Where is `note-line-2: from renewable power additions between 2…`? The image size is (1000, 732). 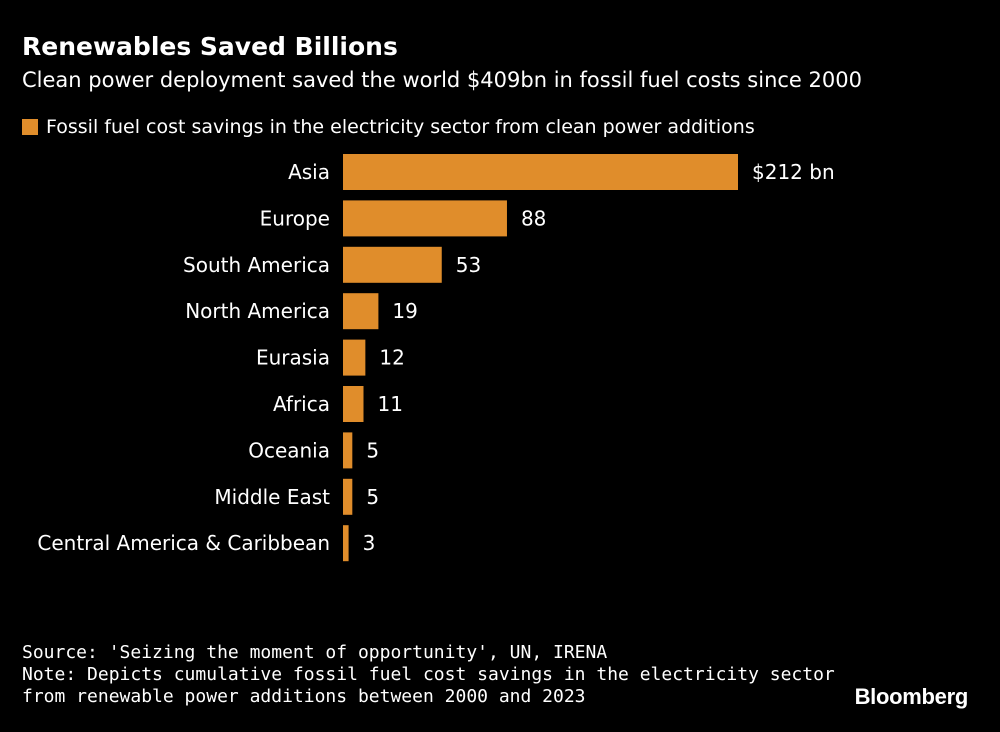
note-line-2: from renewable power additions between 2… is located at coordinates (304, 696).